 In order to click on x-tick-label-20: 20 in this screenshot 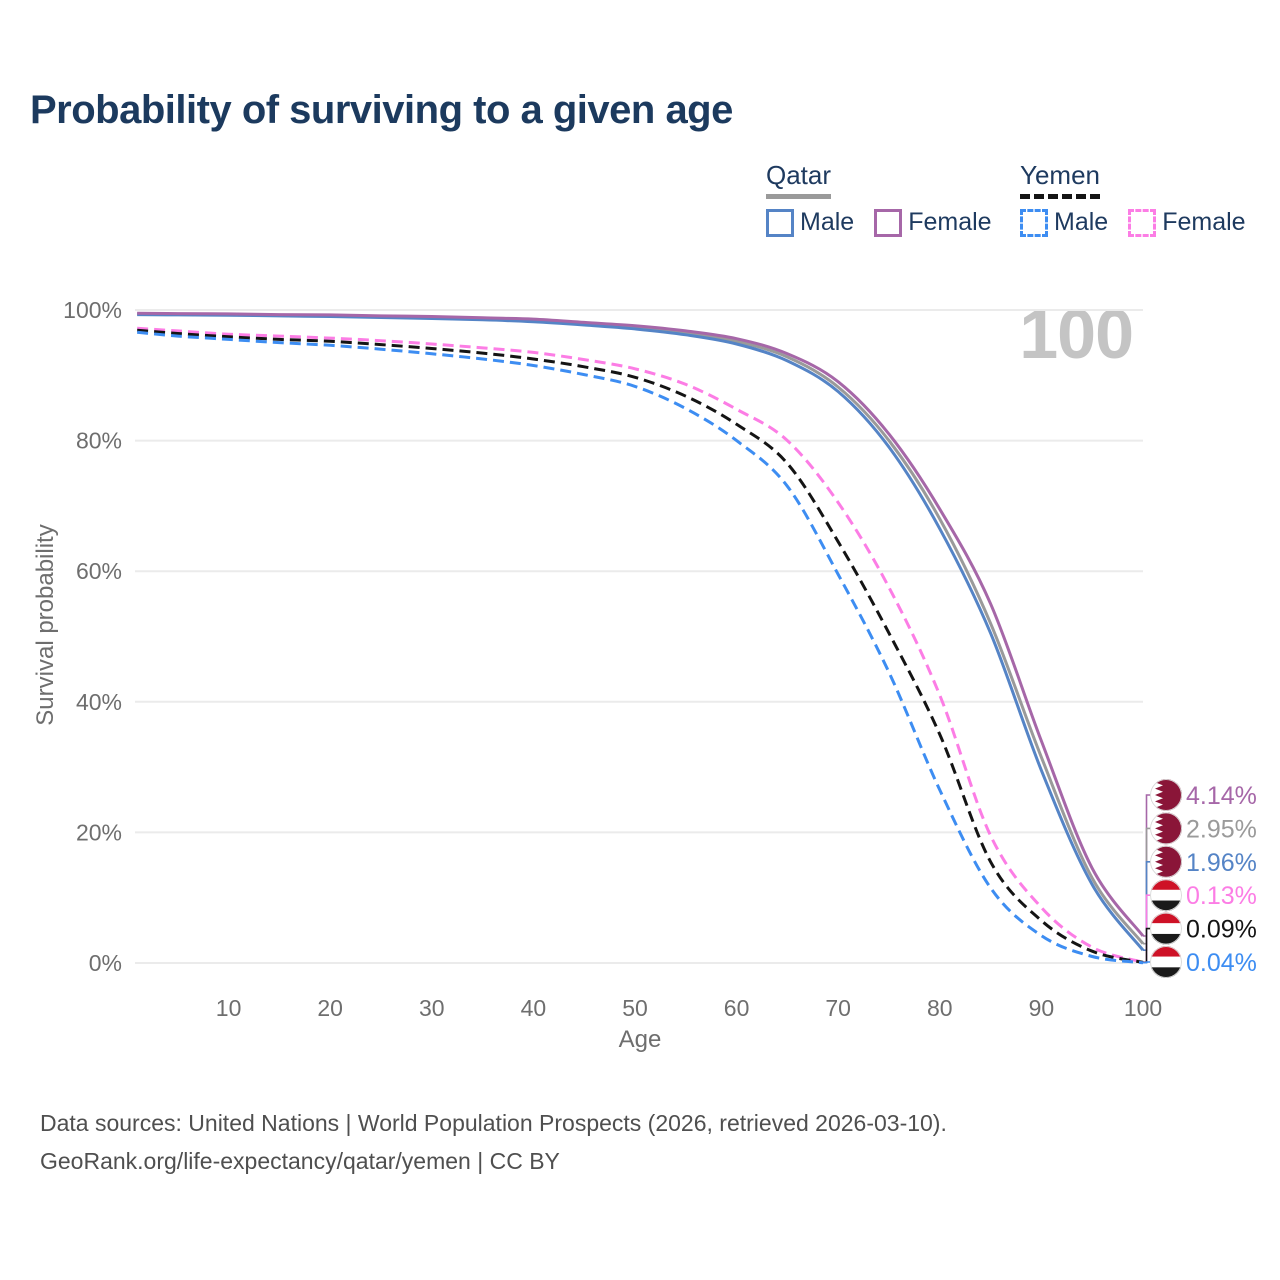, I will do `click(330, 1008)`.